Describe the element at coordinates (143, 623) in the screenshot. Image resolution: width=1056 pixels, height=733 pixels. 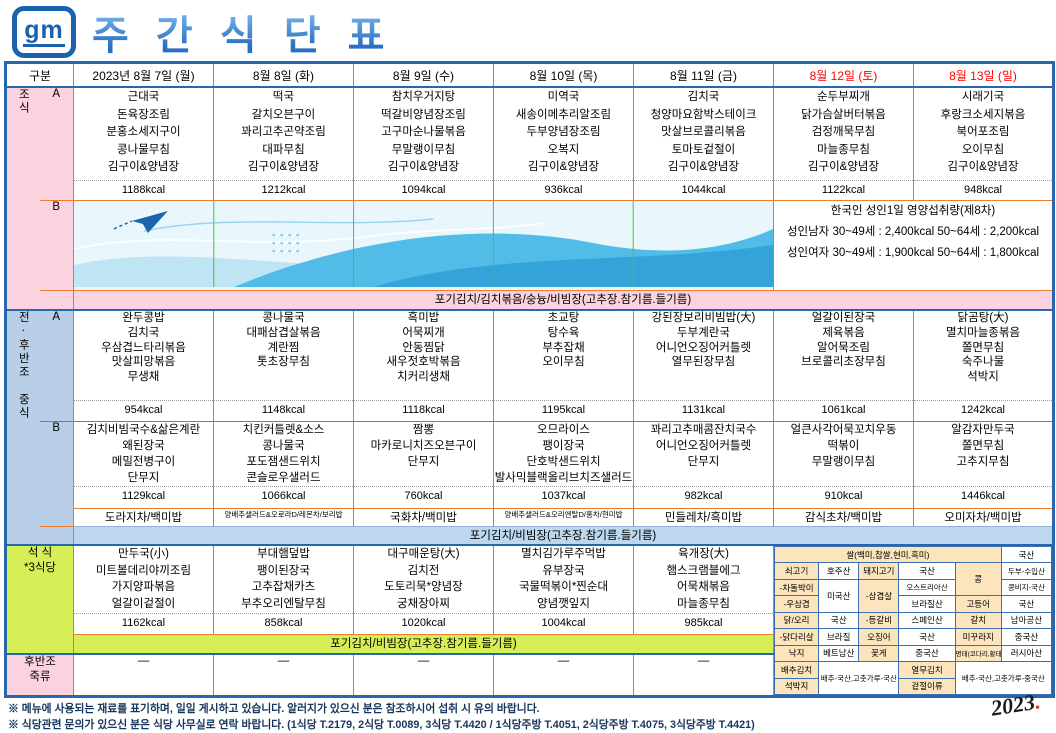
I see `kcal-value: 1162kcal` at that location.